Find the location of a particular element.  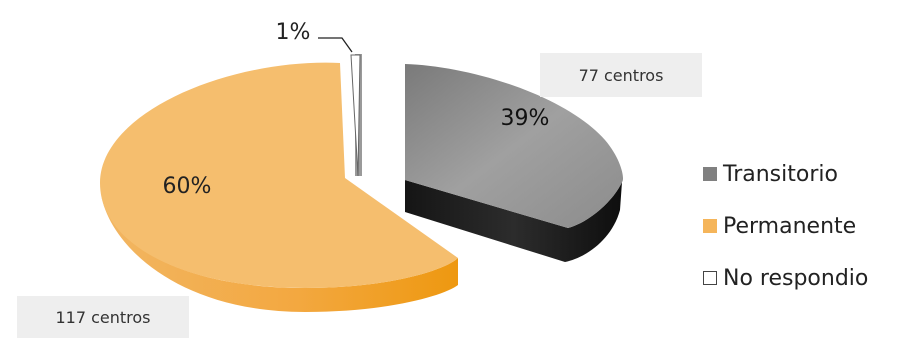

chart-legend: Transitorio Permanente No respondio is located at coordinates (785, 226).